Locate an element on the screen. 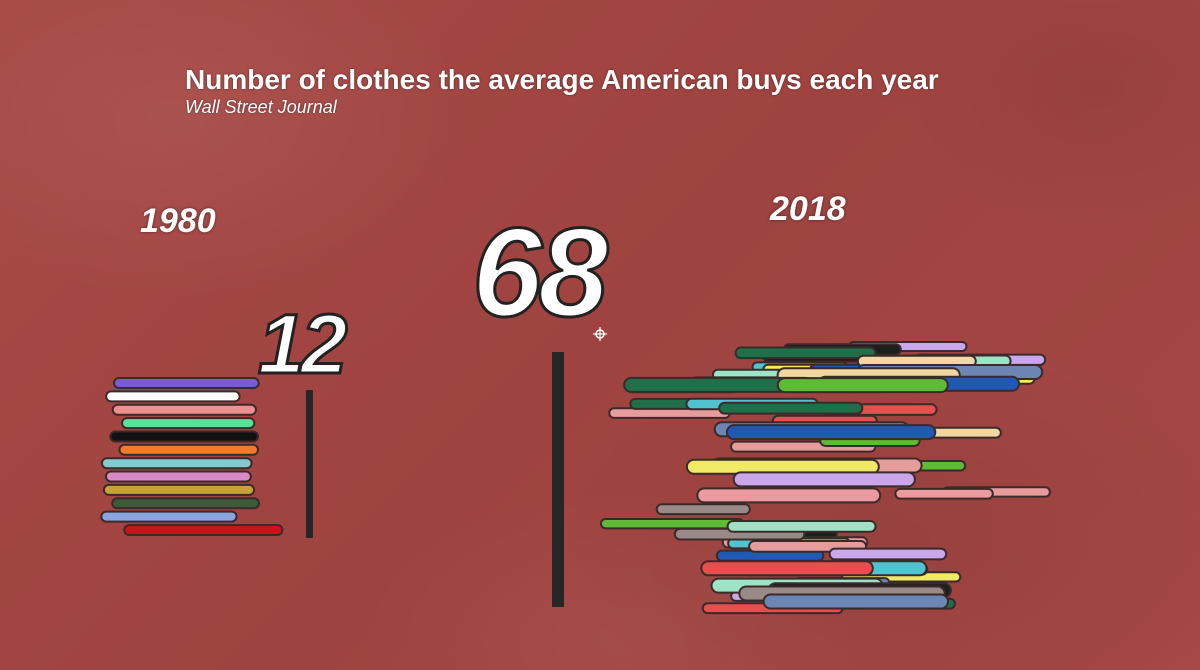 The width and height of the screenshot is (1200, 670). value-bar-1980 is located at coordinates (309, 464).